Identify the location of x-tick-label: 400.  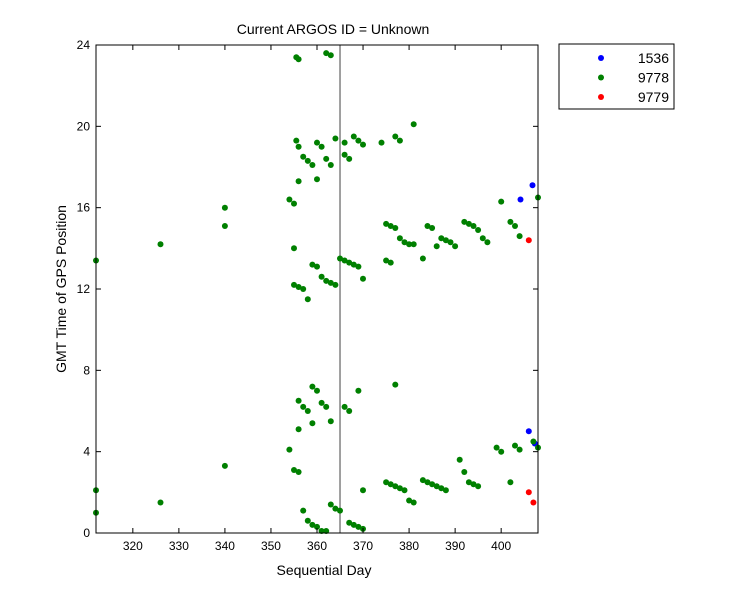
(501, 546).